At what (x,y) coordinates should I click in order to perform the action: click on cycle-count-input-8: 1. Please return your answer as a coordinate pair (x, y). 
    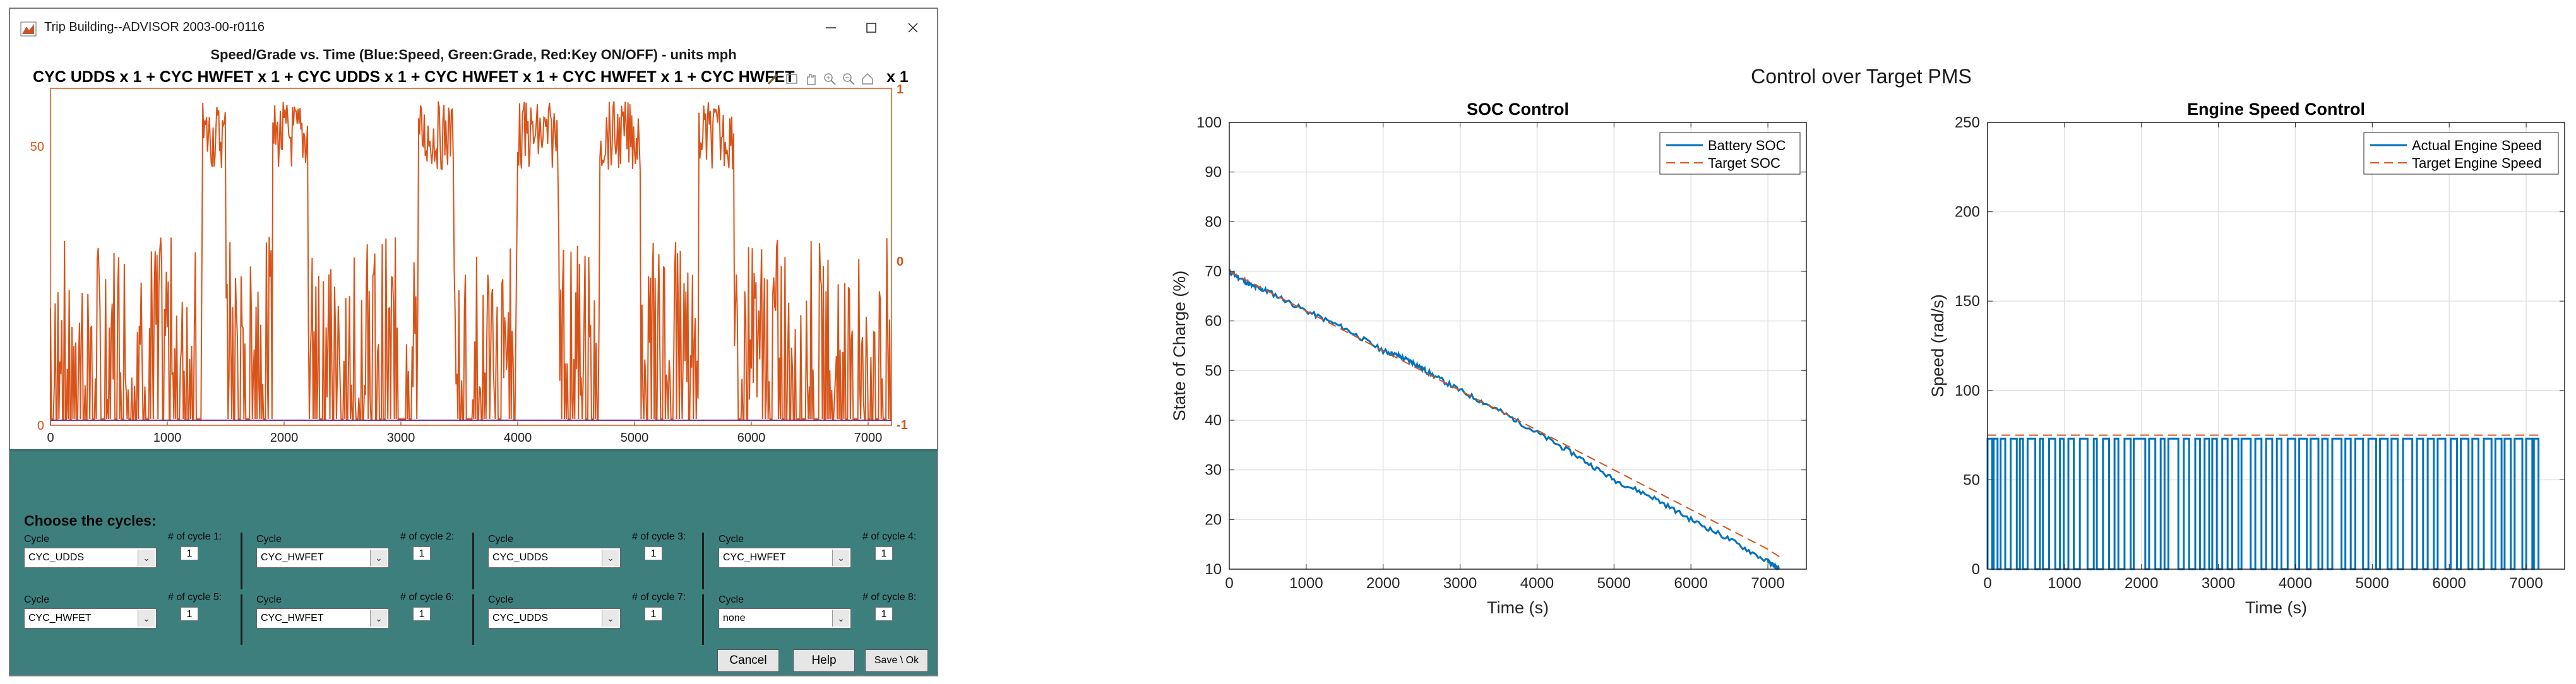
    Looking at the image, I should click on (884, 614).